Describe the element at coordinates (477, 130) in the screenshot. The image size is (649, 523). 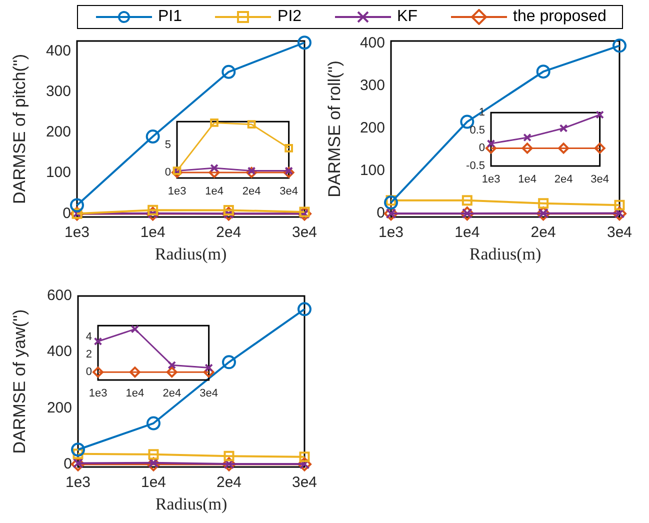
I see `y-tick-label: 0.5` at that location.